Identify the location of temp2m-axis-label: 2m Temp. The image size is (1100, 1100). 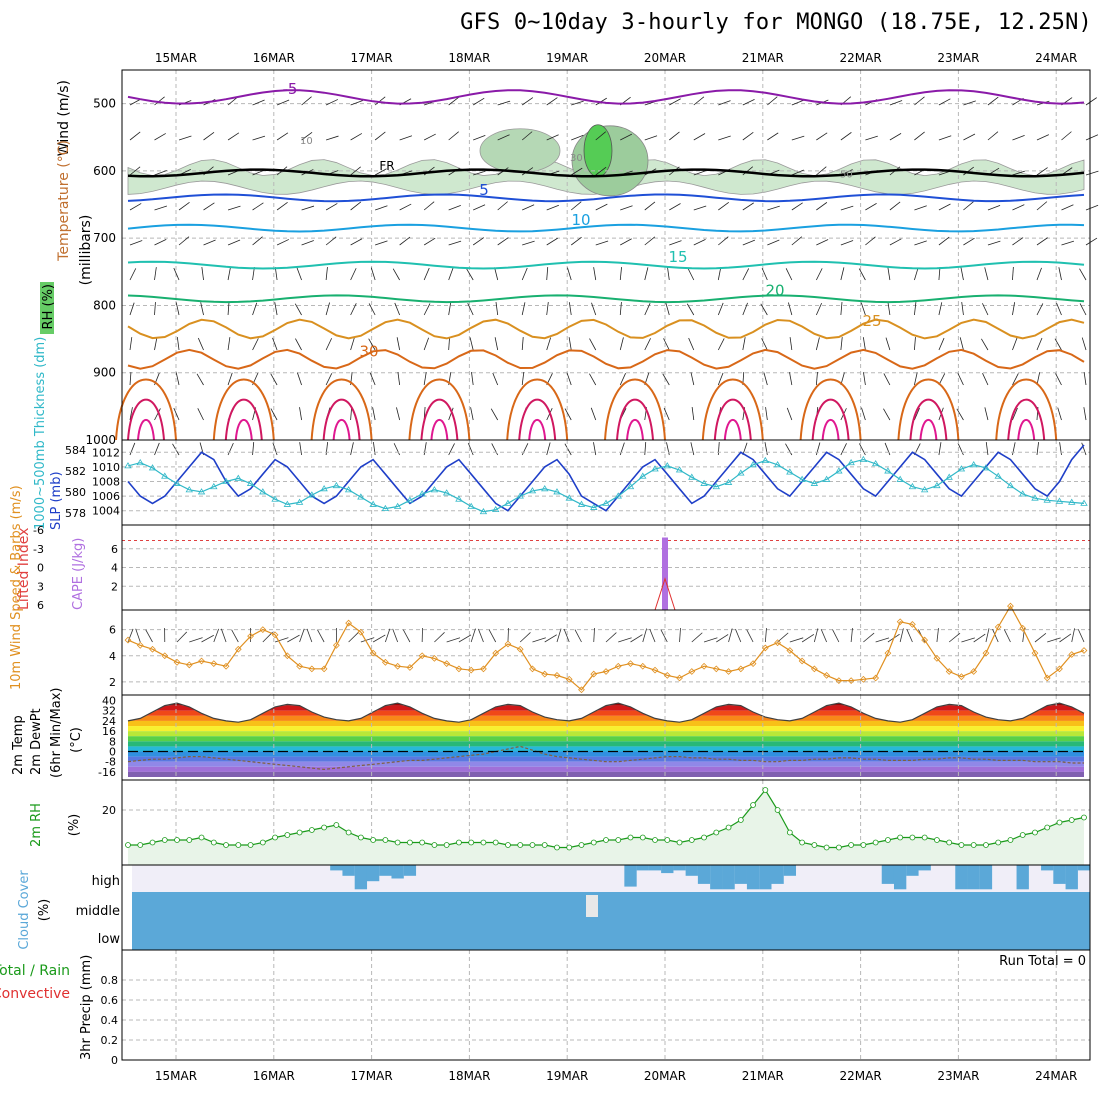
(18, 745).